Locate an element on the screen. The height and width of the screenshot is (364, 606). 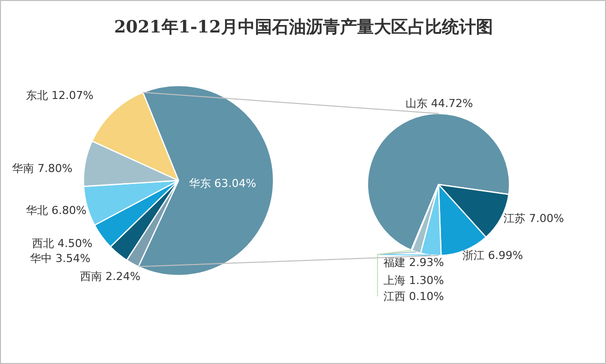
slice-label: 江苏 7.00% is located at coordinates (534, 218).